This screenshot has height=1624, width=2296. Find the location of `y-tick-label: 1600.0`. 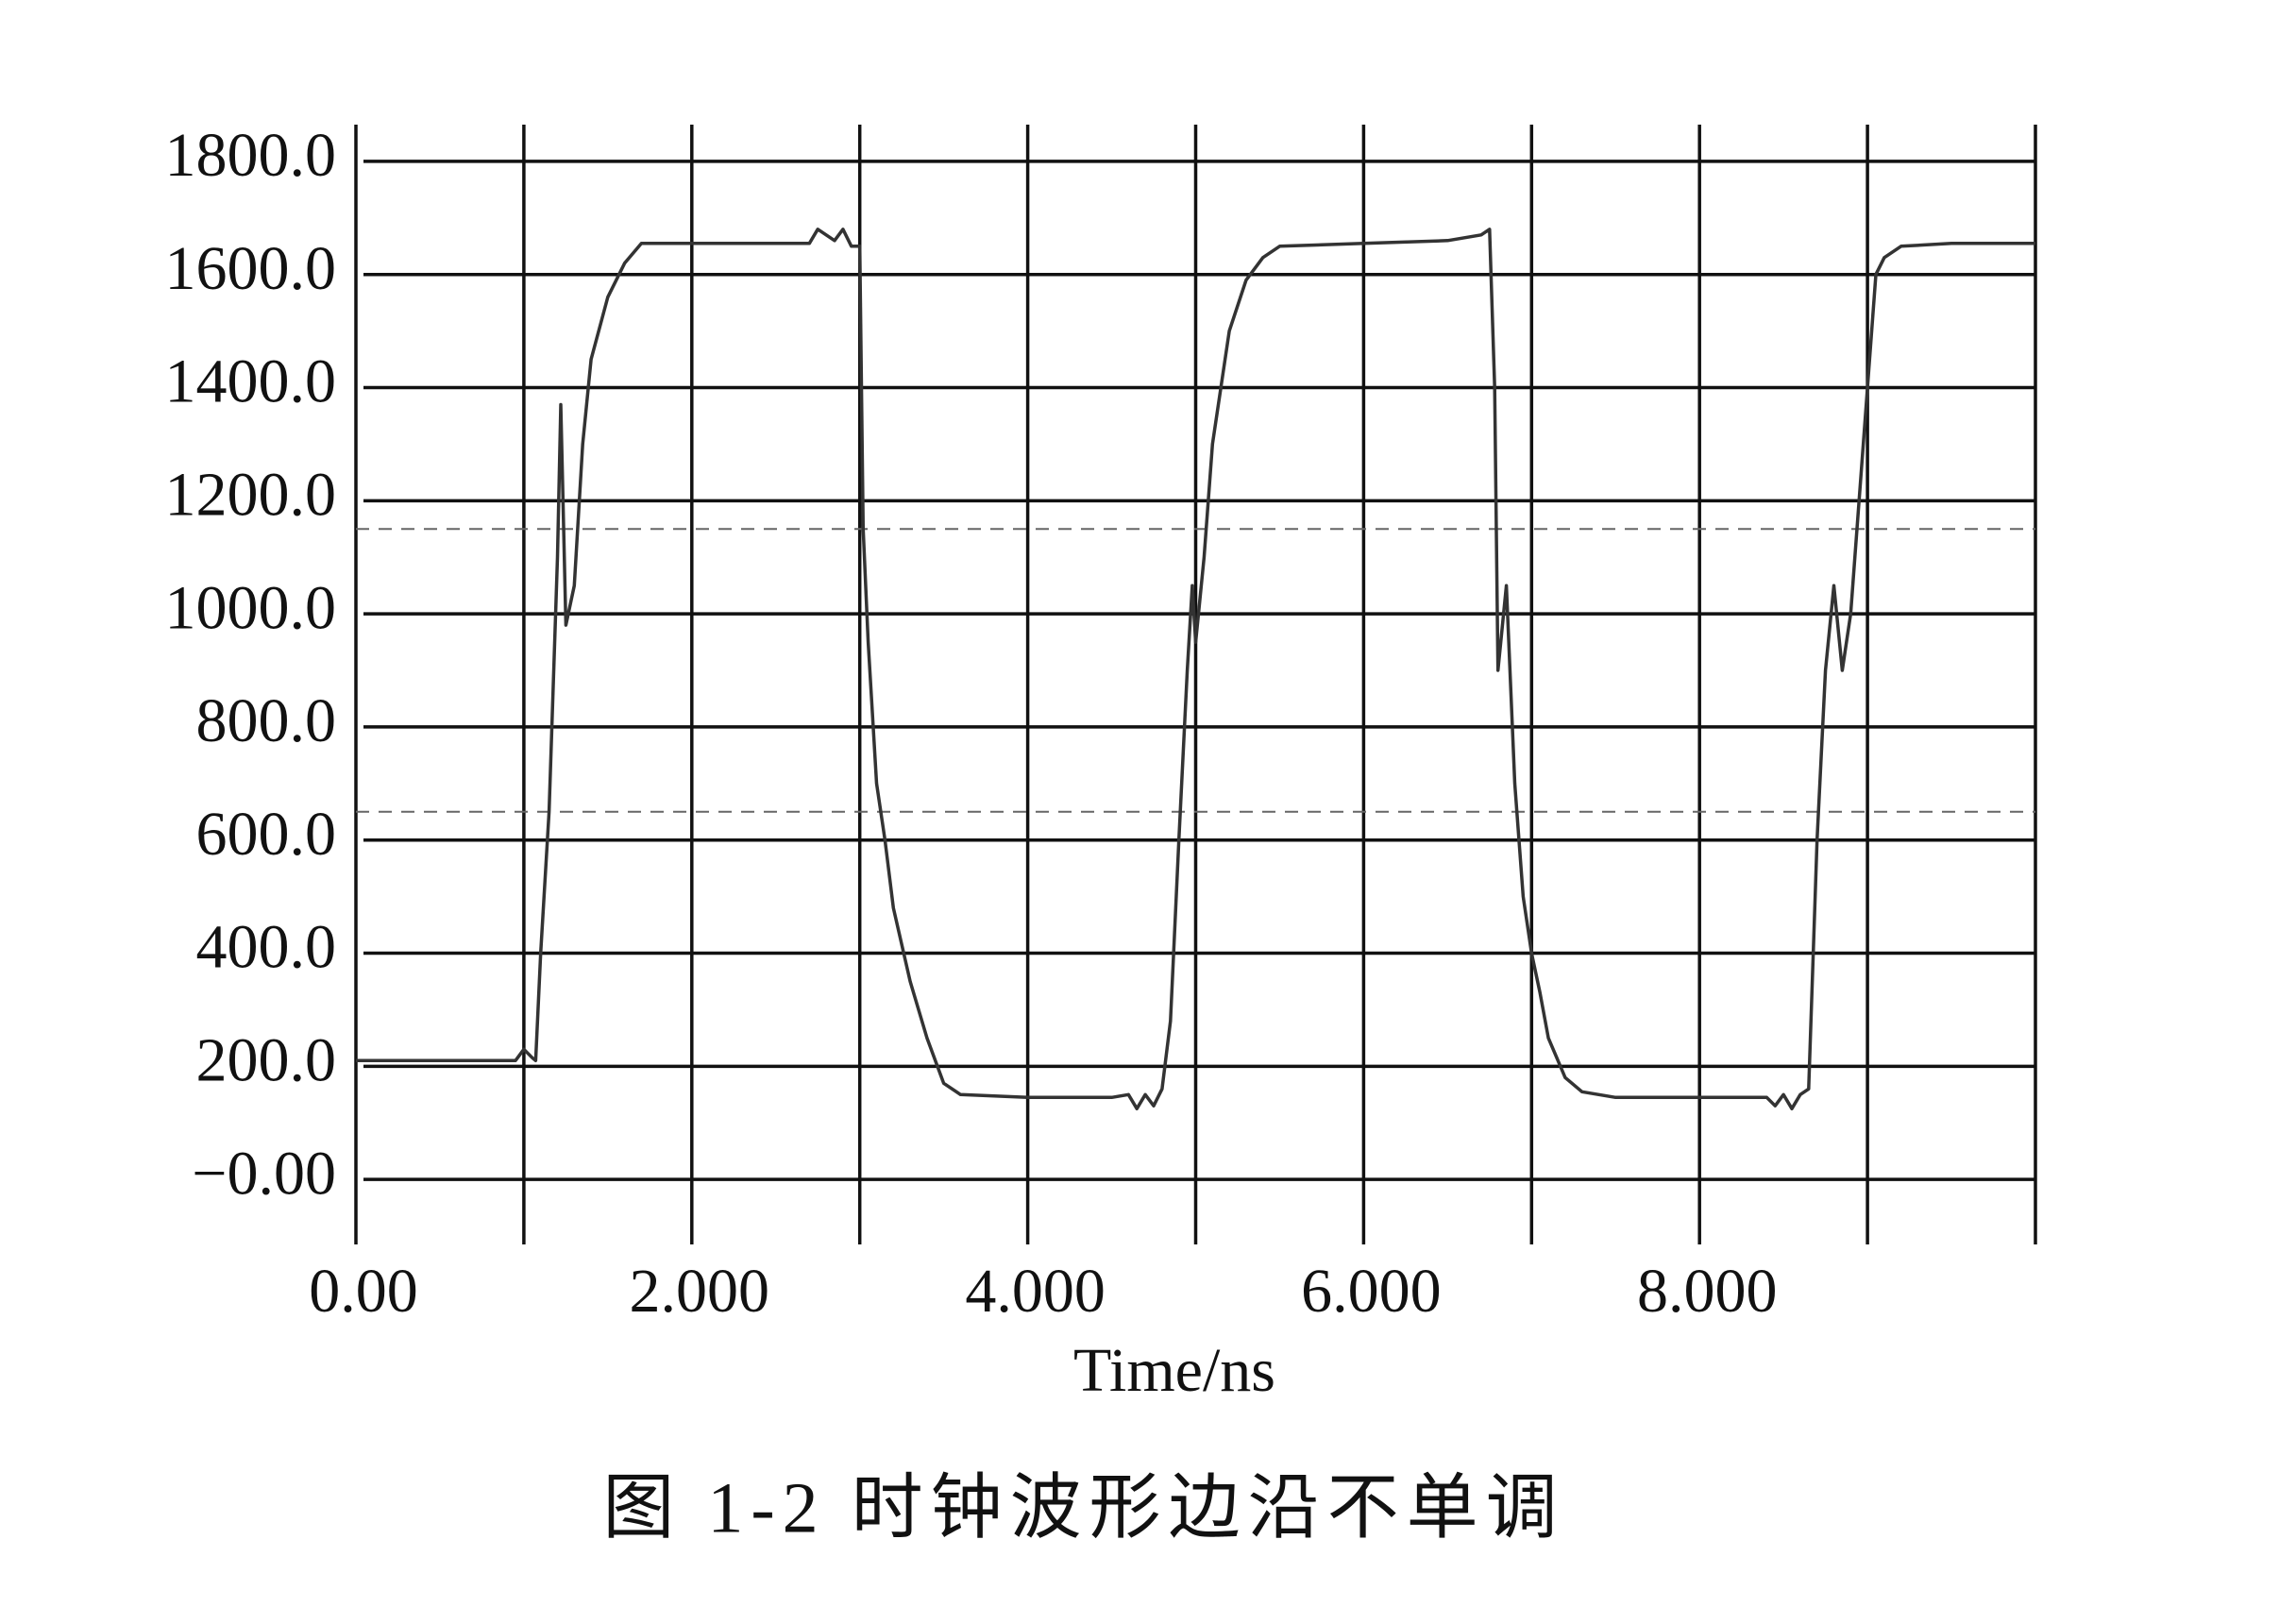

y-tick-label: 1600.0 is located at coordinates (251, 268).